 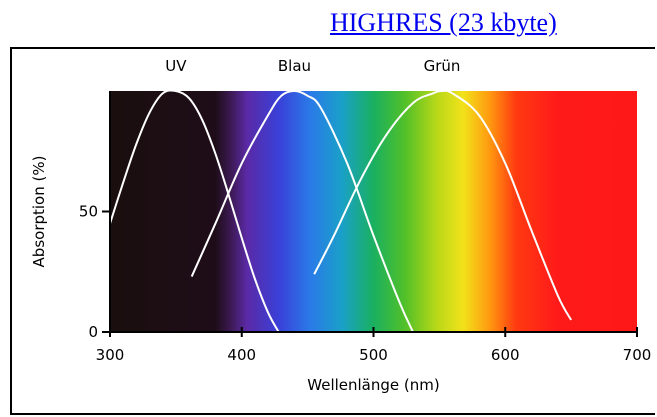 What do you see at coordinates (443, 22) in the screenshot?
I see `highres-link: HIGHRES (23 kbyte)` at bounding box center [443, 22].